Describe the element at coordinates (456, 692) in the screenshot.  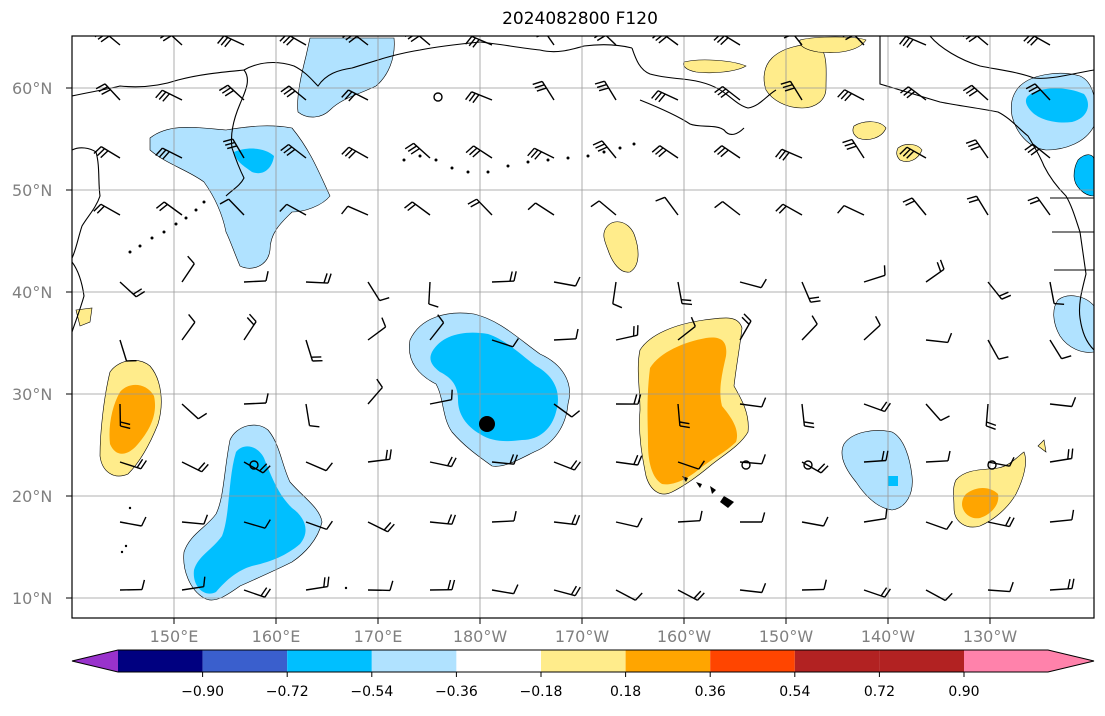
I see `colorbar-tick-label: −0.36` at that location.